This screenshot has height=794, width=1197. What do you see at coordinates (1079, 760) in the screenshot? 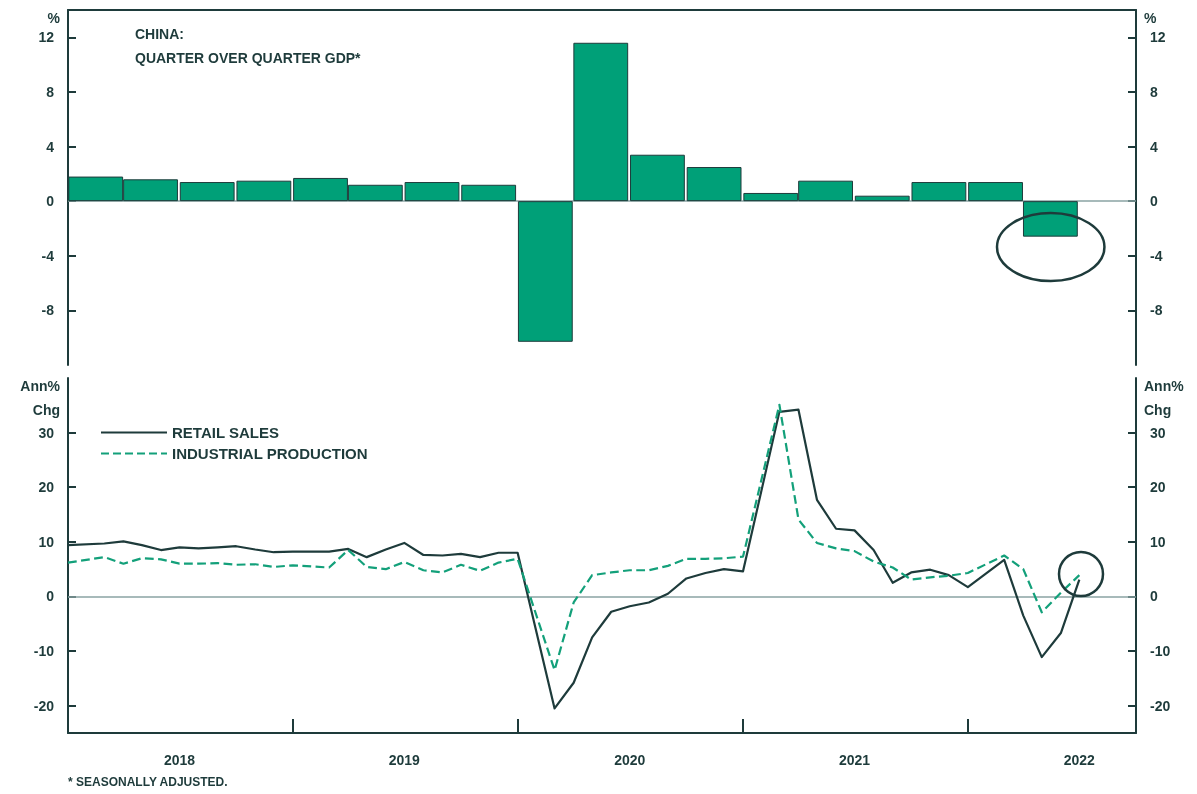
I see `x-tick-label: 2022` at bounding box center [1079, 760].